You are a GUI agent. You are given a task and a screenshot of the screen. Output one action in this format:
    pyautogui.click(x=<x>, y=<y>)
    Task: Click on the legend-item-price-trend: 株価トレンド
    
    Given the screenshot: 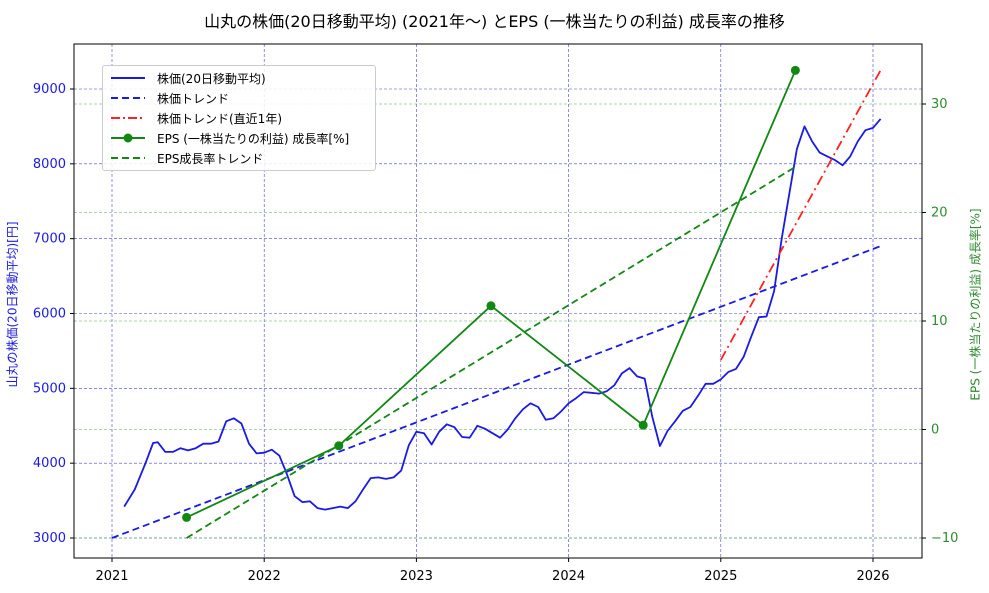 What is the action you would take?
    pyautogui.click(x=170, y=98)
    